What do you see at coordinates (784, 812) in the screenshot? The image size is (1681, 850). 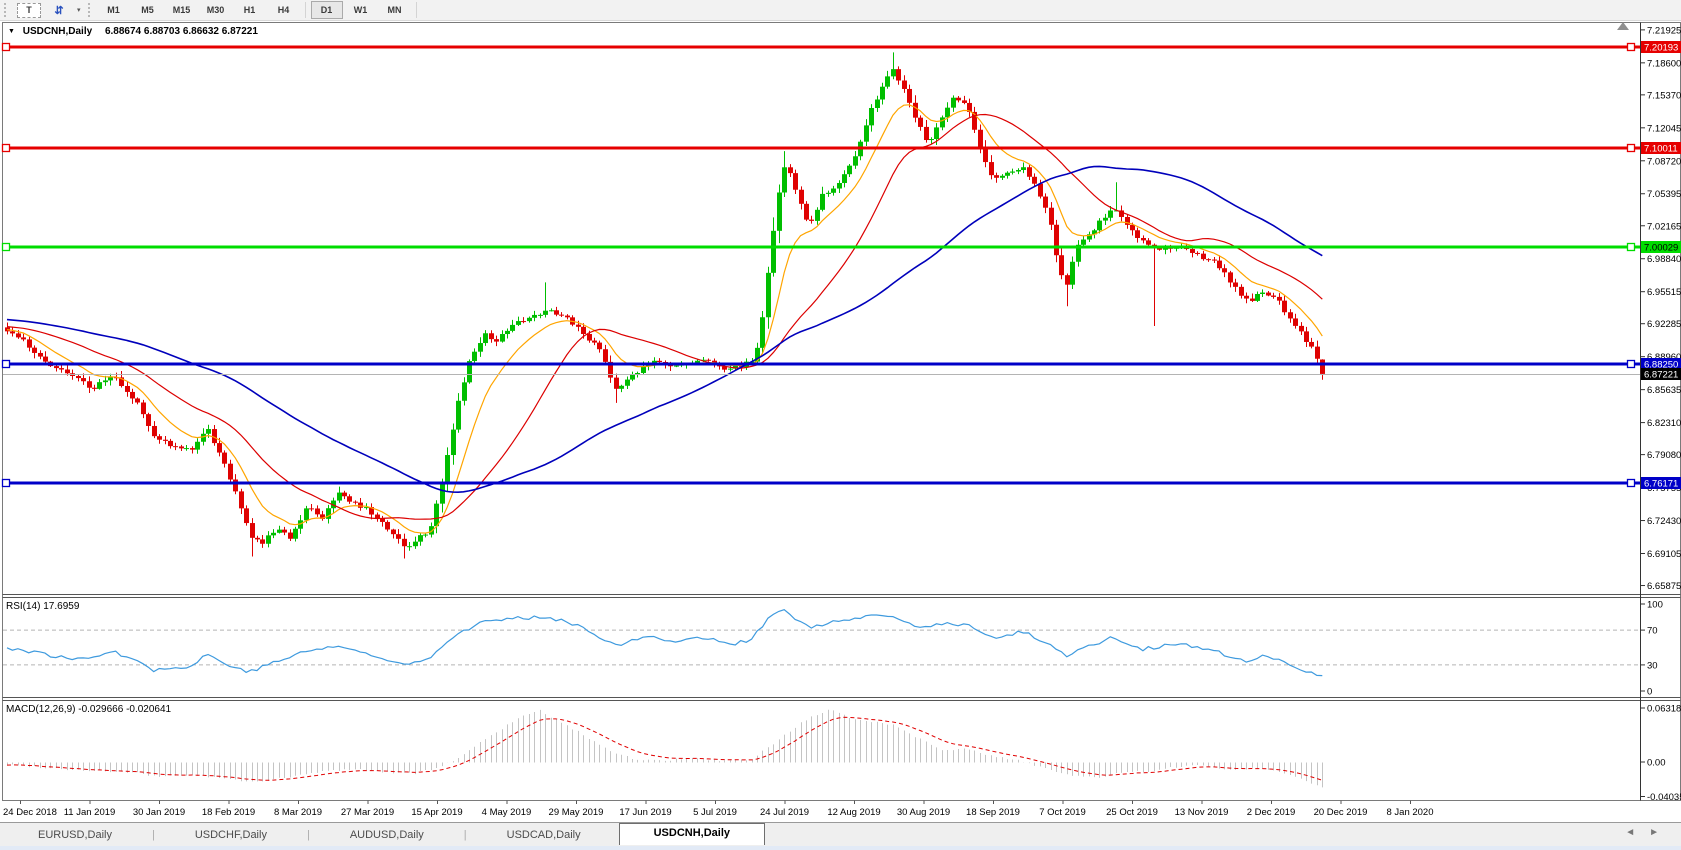 I see `svg-text: 24 Jul 2019` at bounding box center [784, 812].